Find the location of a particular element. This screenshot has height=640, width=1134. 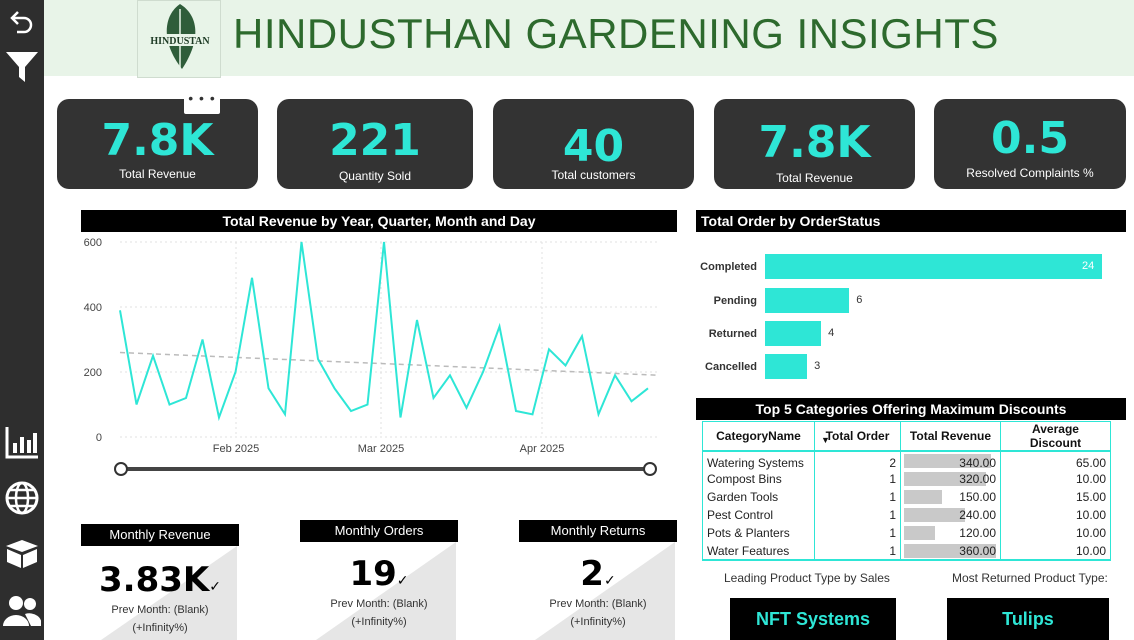

kpi-value: 40 is located at coordinates (593, 146).